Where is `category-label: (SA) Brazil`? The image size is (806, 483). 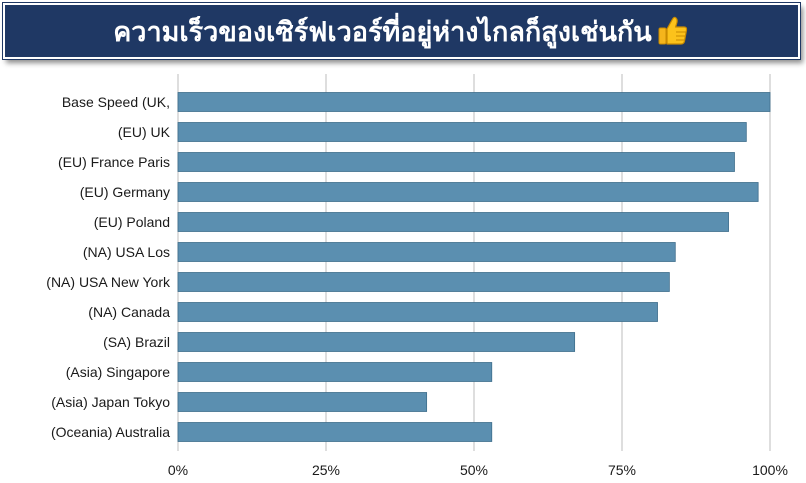
category-label: (SA) Brazil is located at coordinates (136, 342).